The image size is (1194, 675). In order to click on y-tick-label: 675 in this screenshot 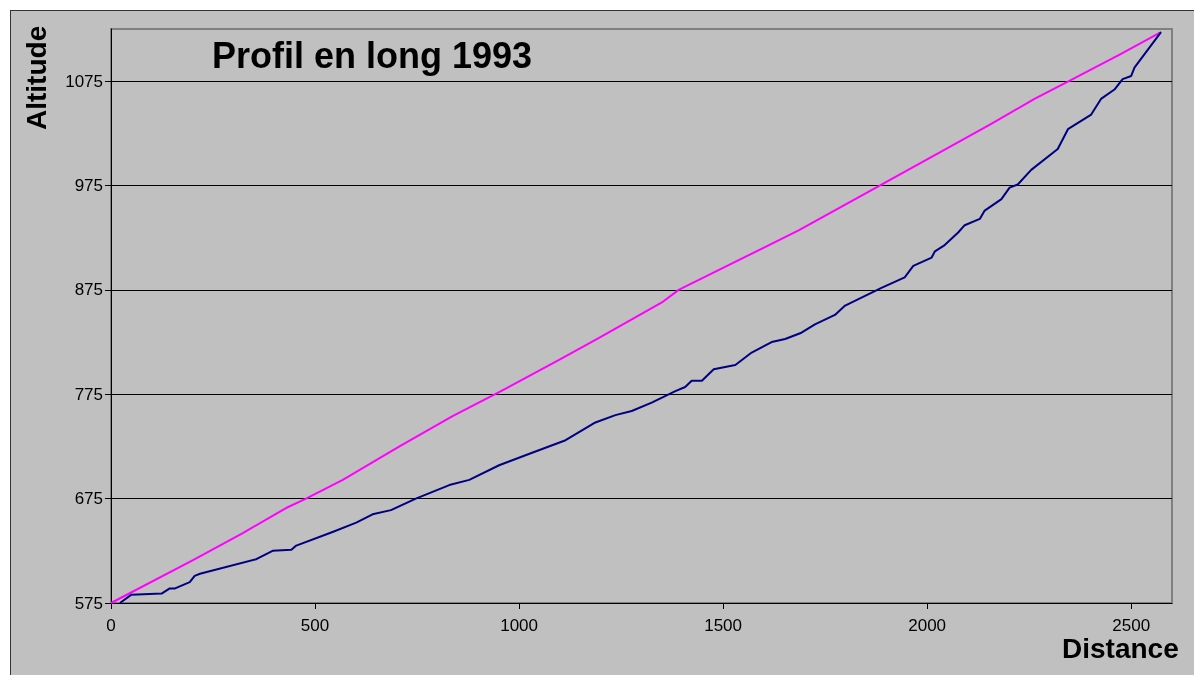, I will do `click(88, 499)`.